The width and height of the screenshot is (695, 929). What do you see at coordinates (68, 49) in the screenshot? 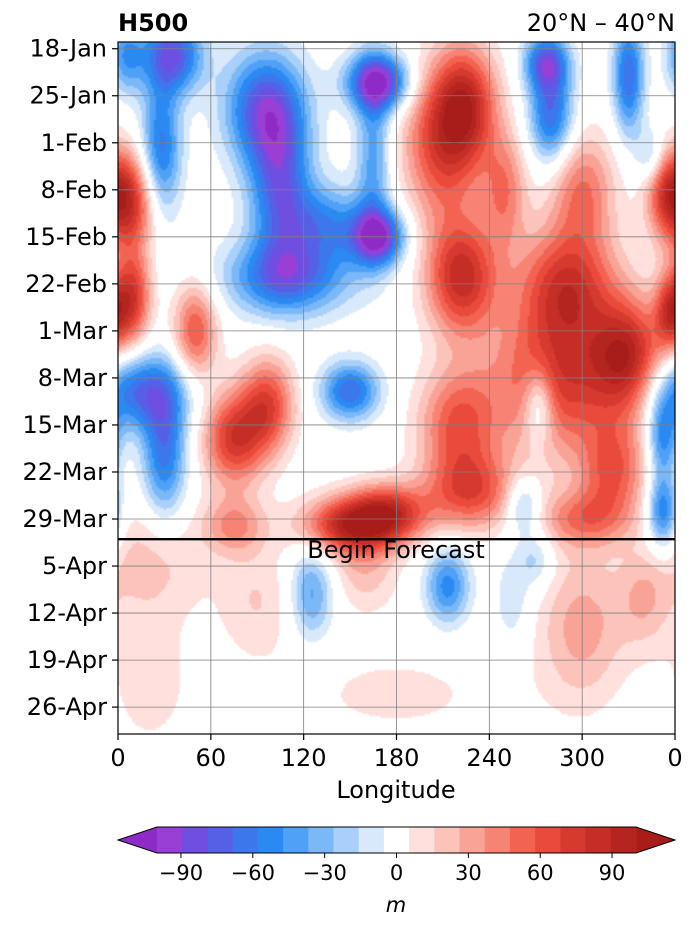
I see `y-tick-label: 18-Jan` at bounding box center [68, 49].